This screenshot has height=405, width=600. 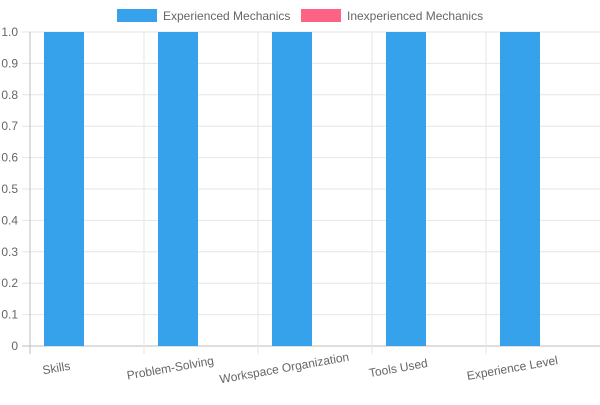 I want to click on y-tick-label: 0.6, so click(x=9, y=158).